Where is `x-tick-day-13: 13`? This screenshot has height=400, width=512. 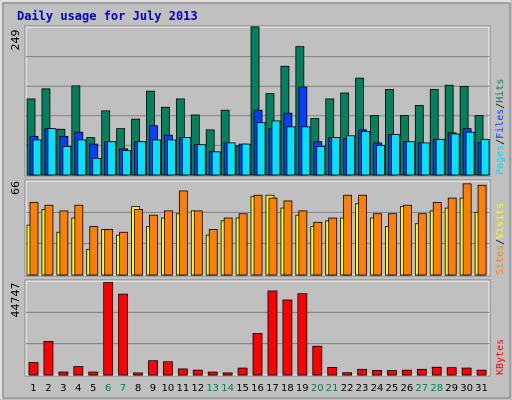 x-tick-day-13: 13 is located at coordinates (212, 388).